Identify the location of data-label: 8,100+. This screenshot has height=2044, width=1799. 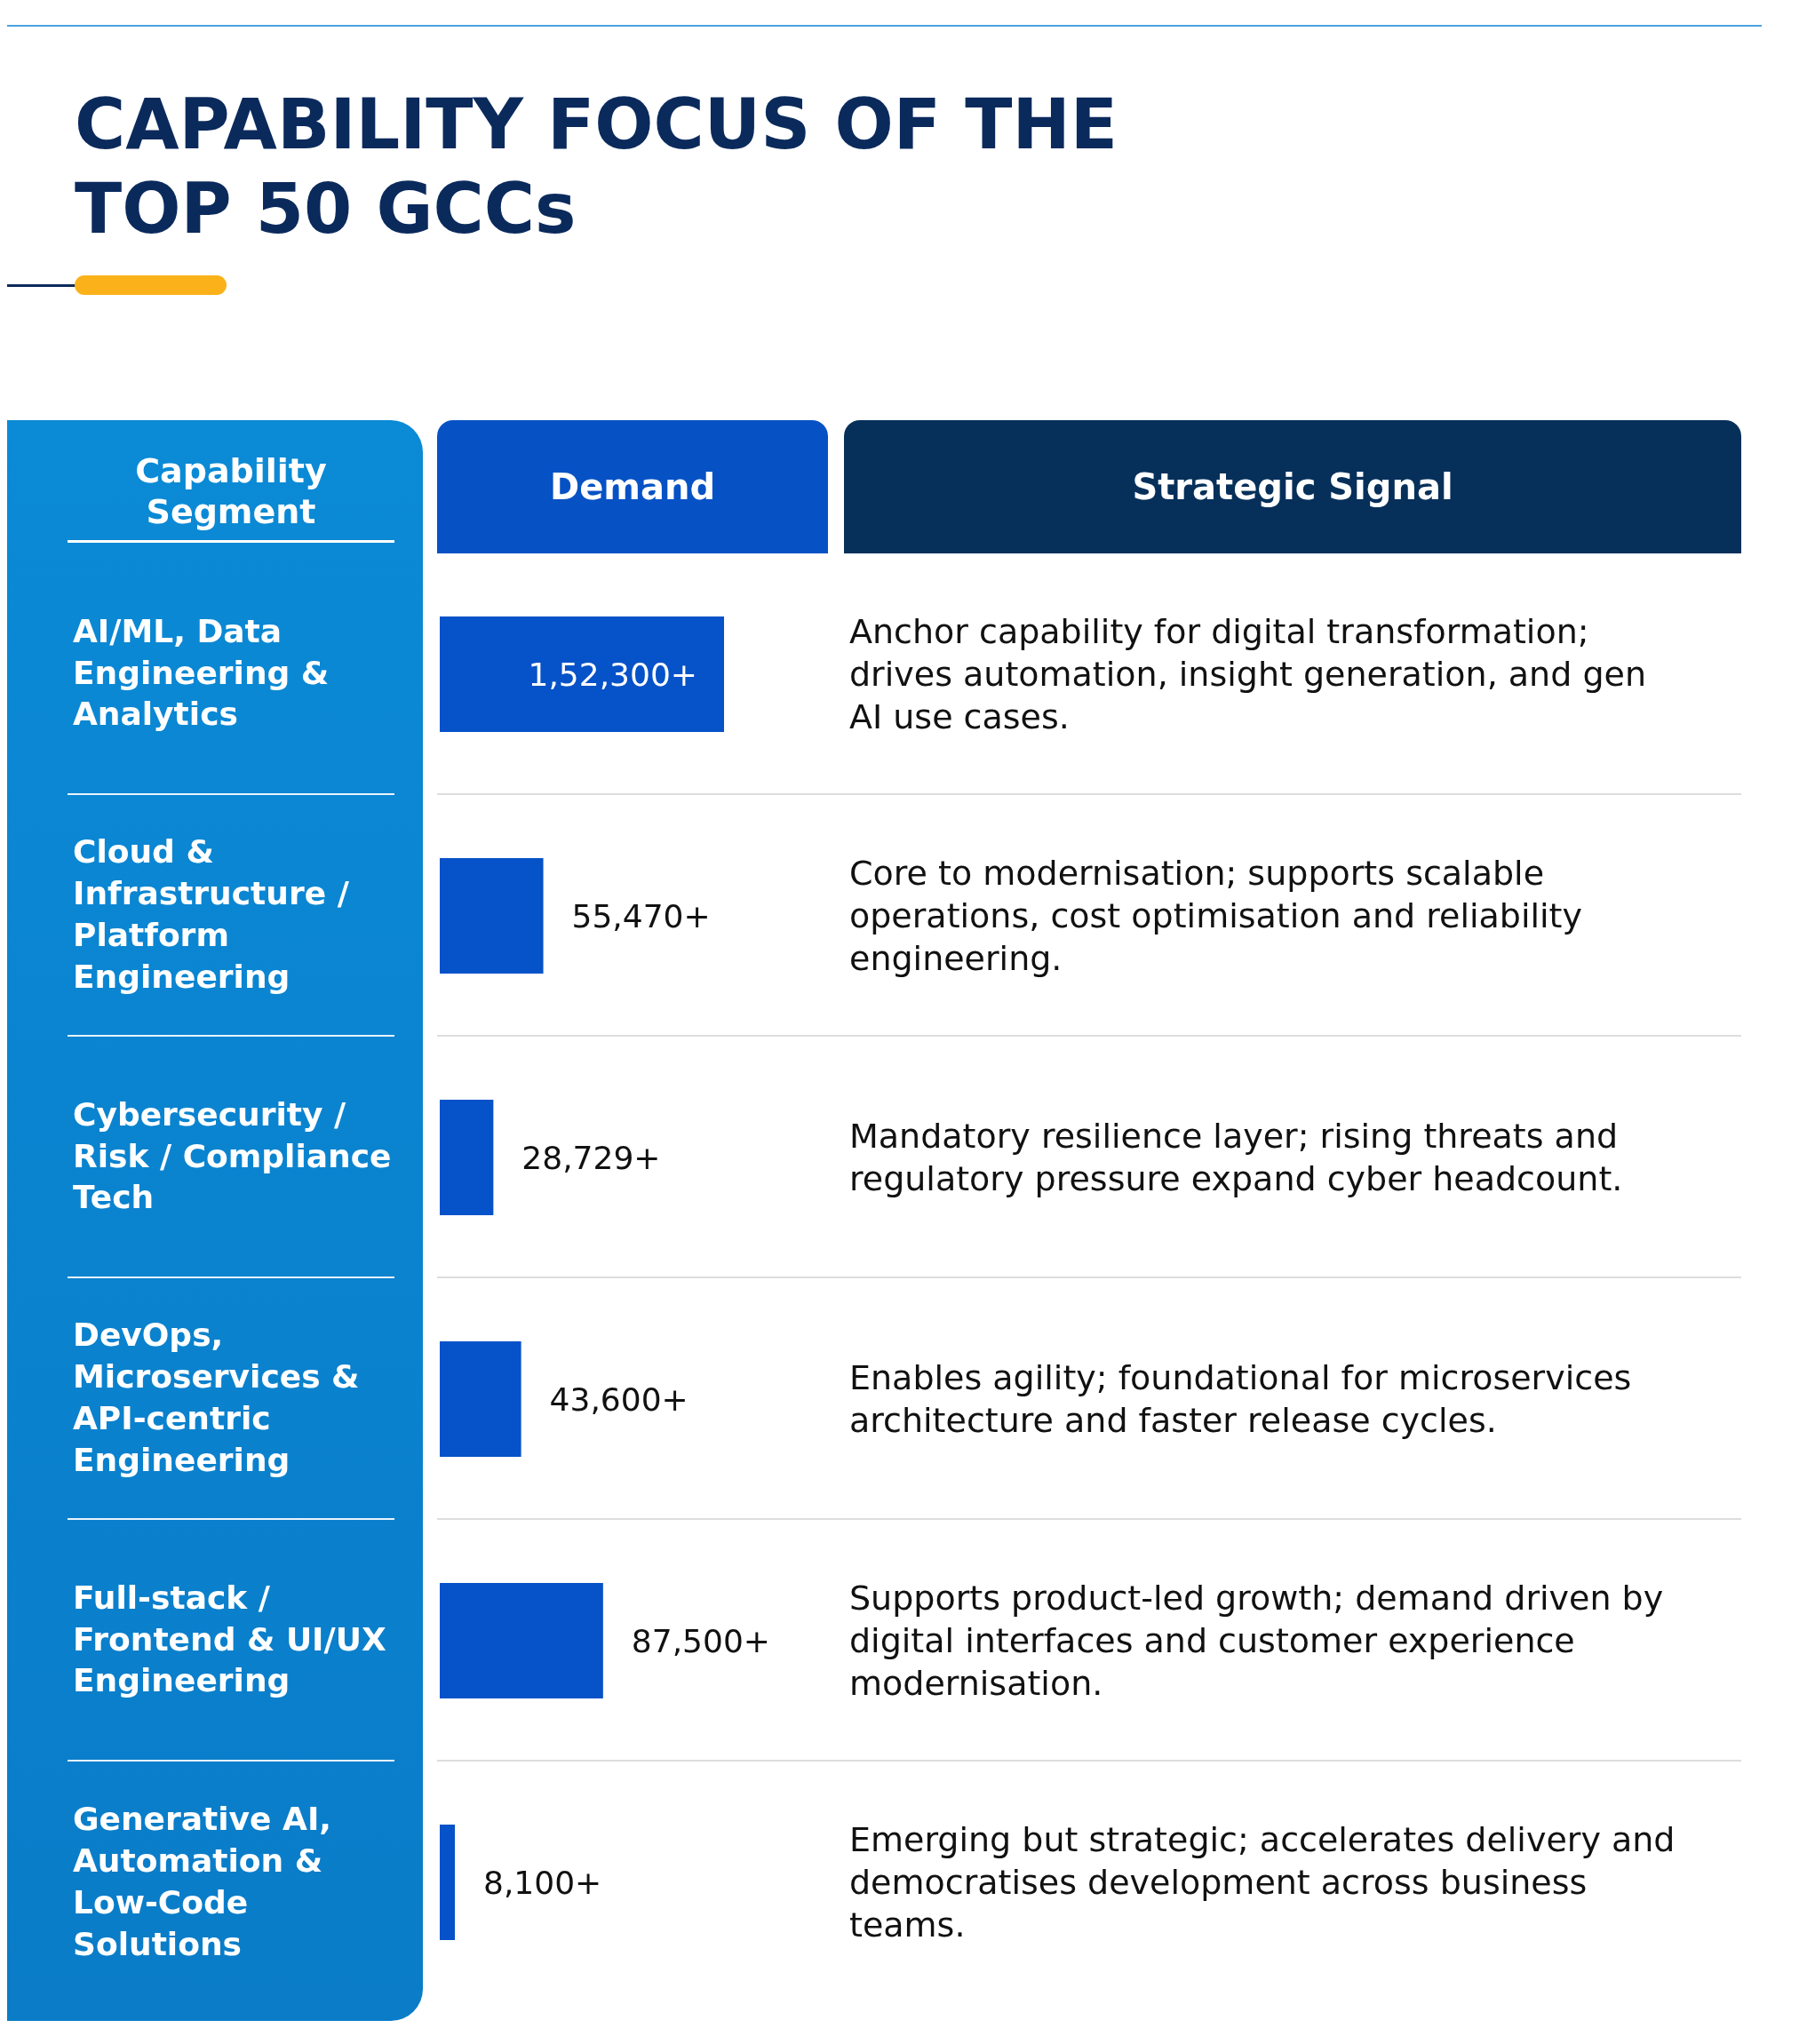
(542, 1882).